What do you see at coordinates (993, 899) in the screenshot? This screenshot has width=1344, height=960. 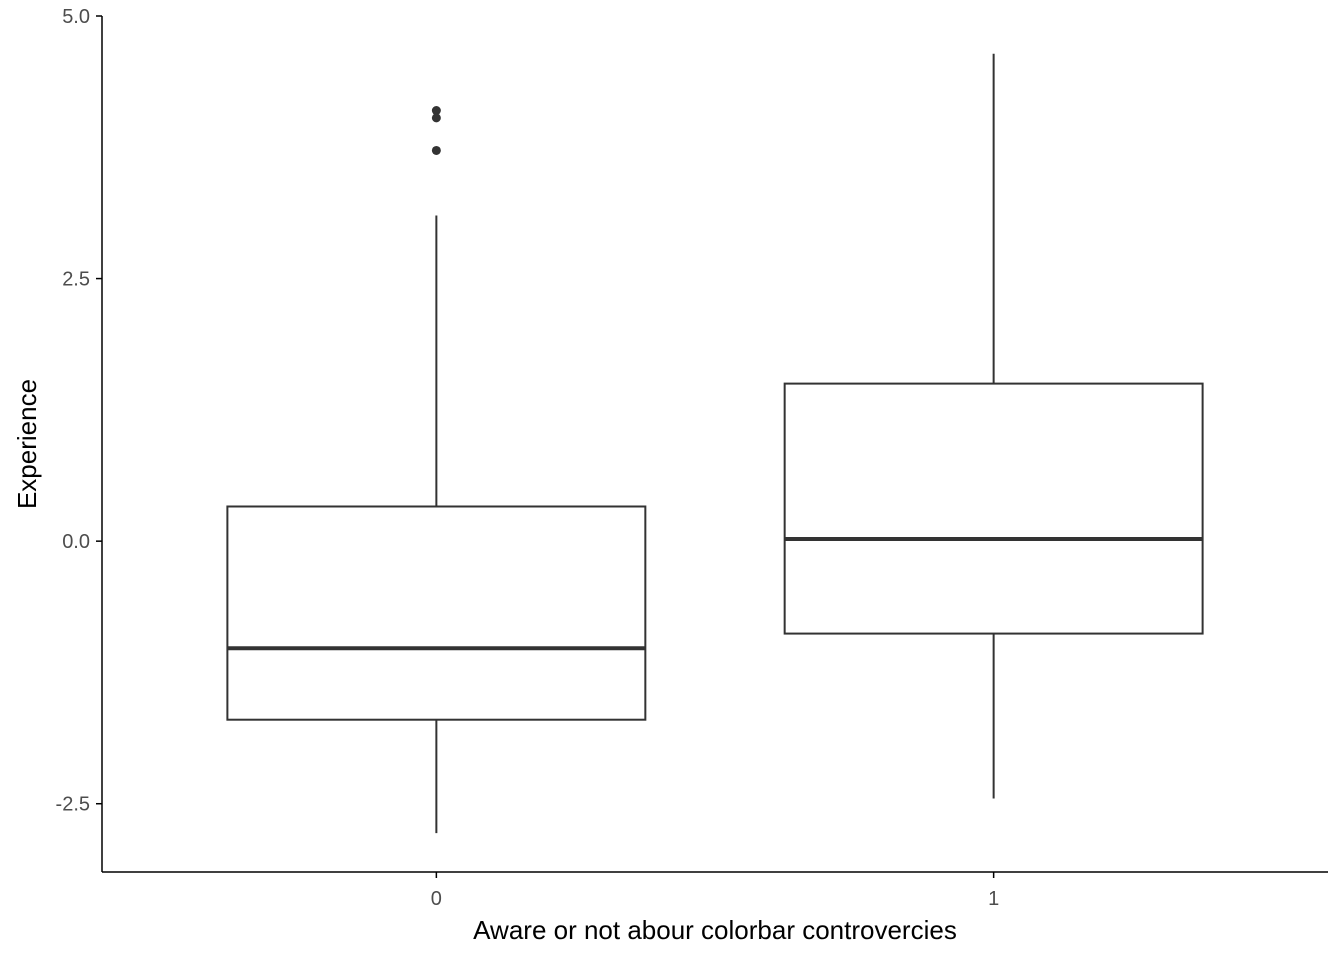 I see `x-tick-label-1: 1` at bounding box center [993, 899].